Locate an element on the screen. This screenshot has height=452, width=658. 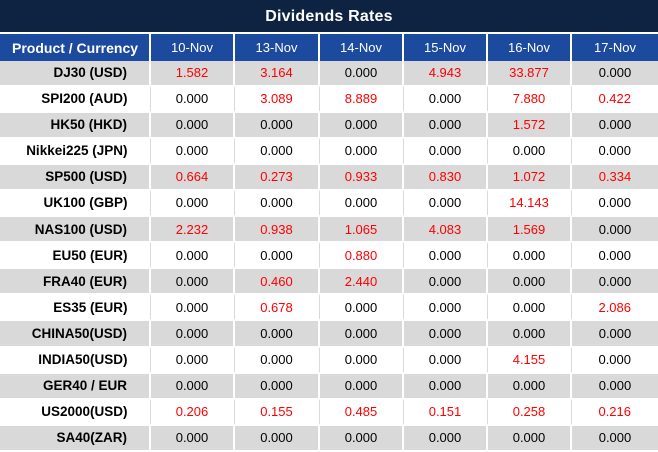
value-cell: 1.582 is located at coordinates (192, 74).